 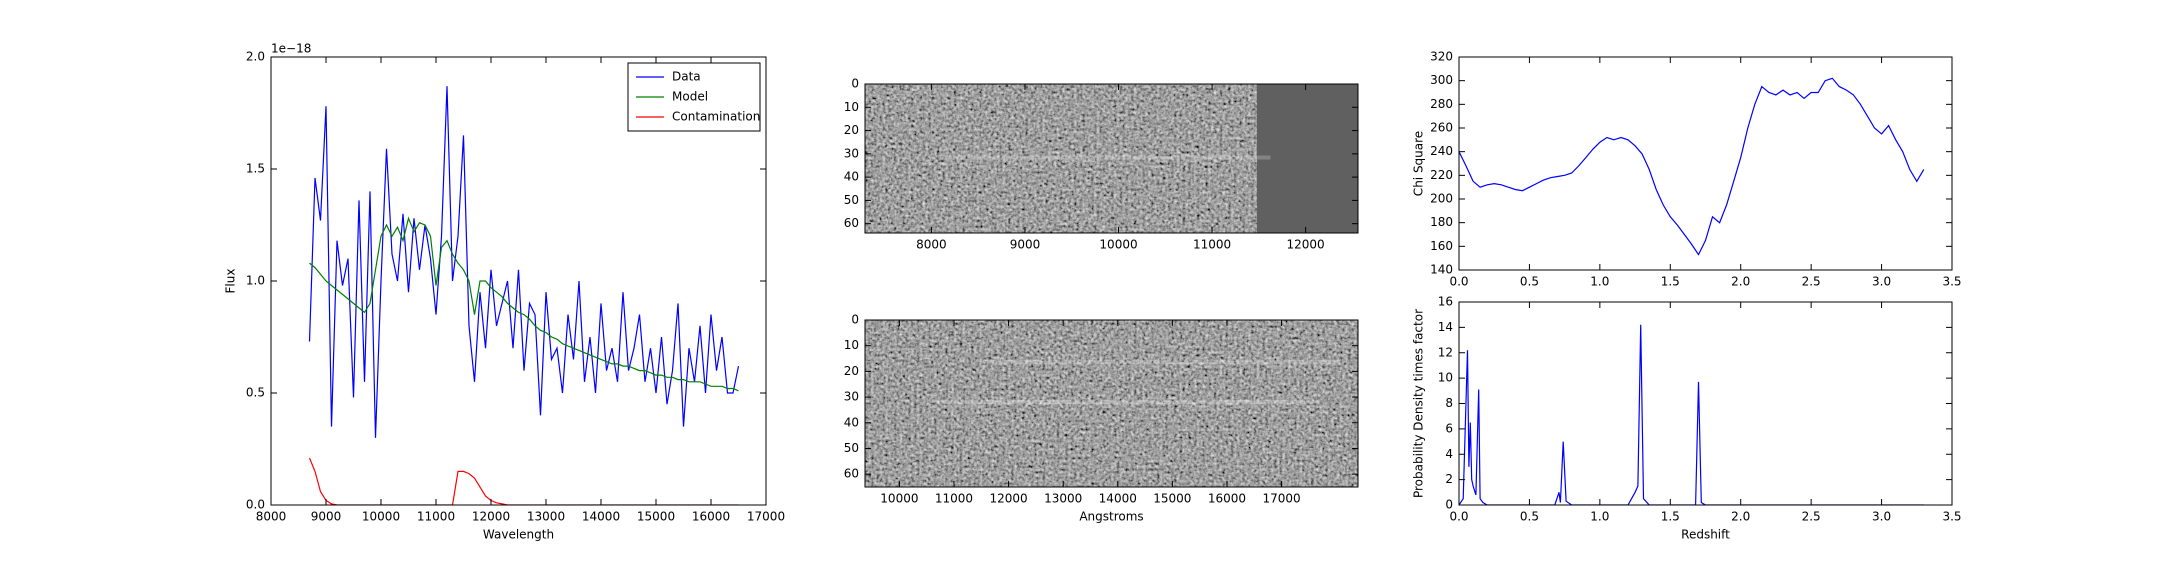 I want to click on y-tick-label: 200, so click(x=1441, y=199).